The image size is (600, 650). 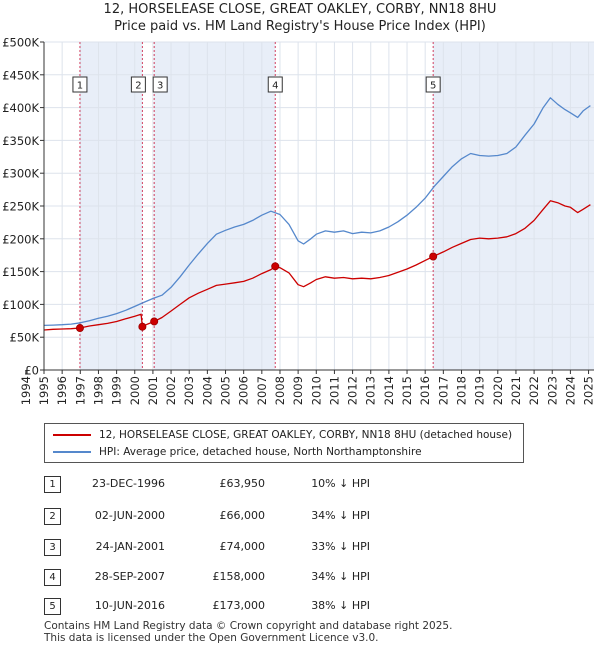 What do you see at coordinates (280, 390) in the screenshot?
I see `x-tick-label: 2008` at bounding box center [280, 390].